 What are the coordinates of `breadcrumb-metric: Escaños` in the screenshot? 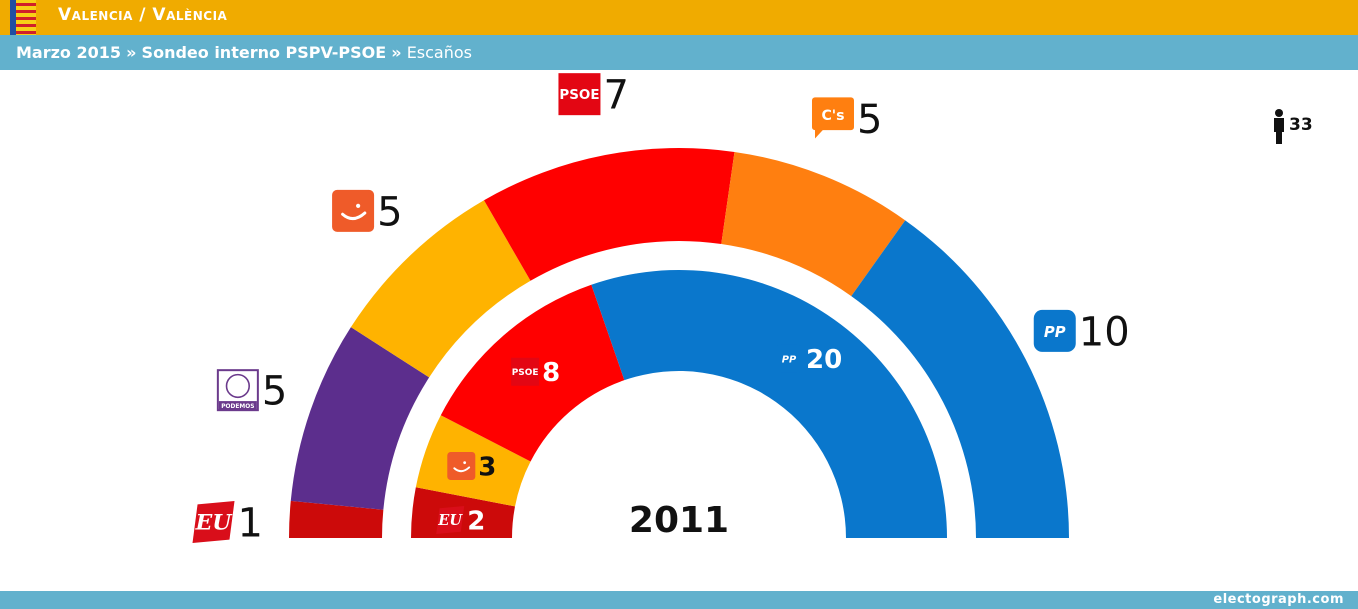 It's located at (439, 52).